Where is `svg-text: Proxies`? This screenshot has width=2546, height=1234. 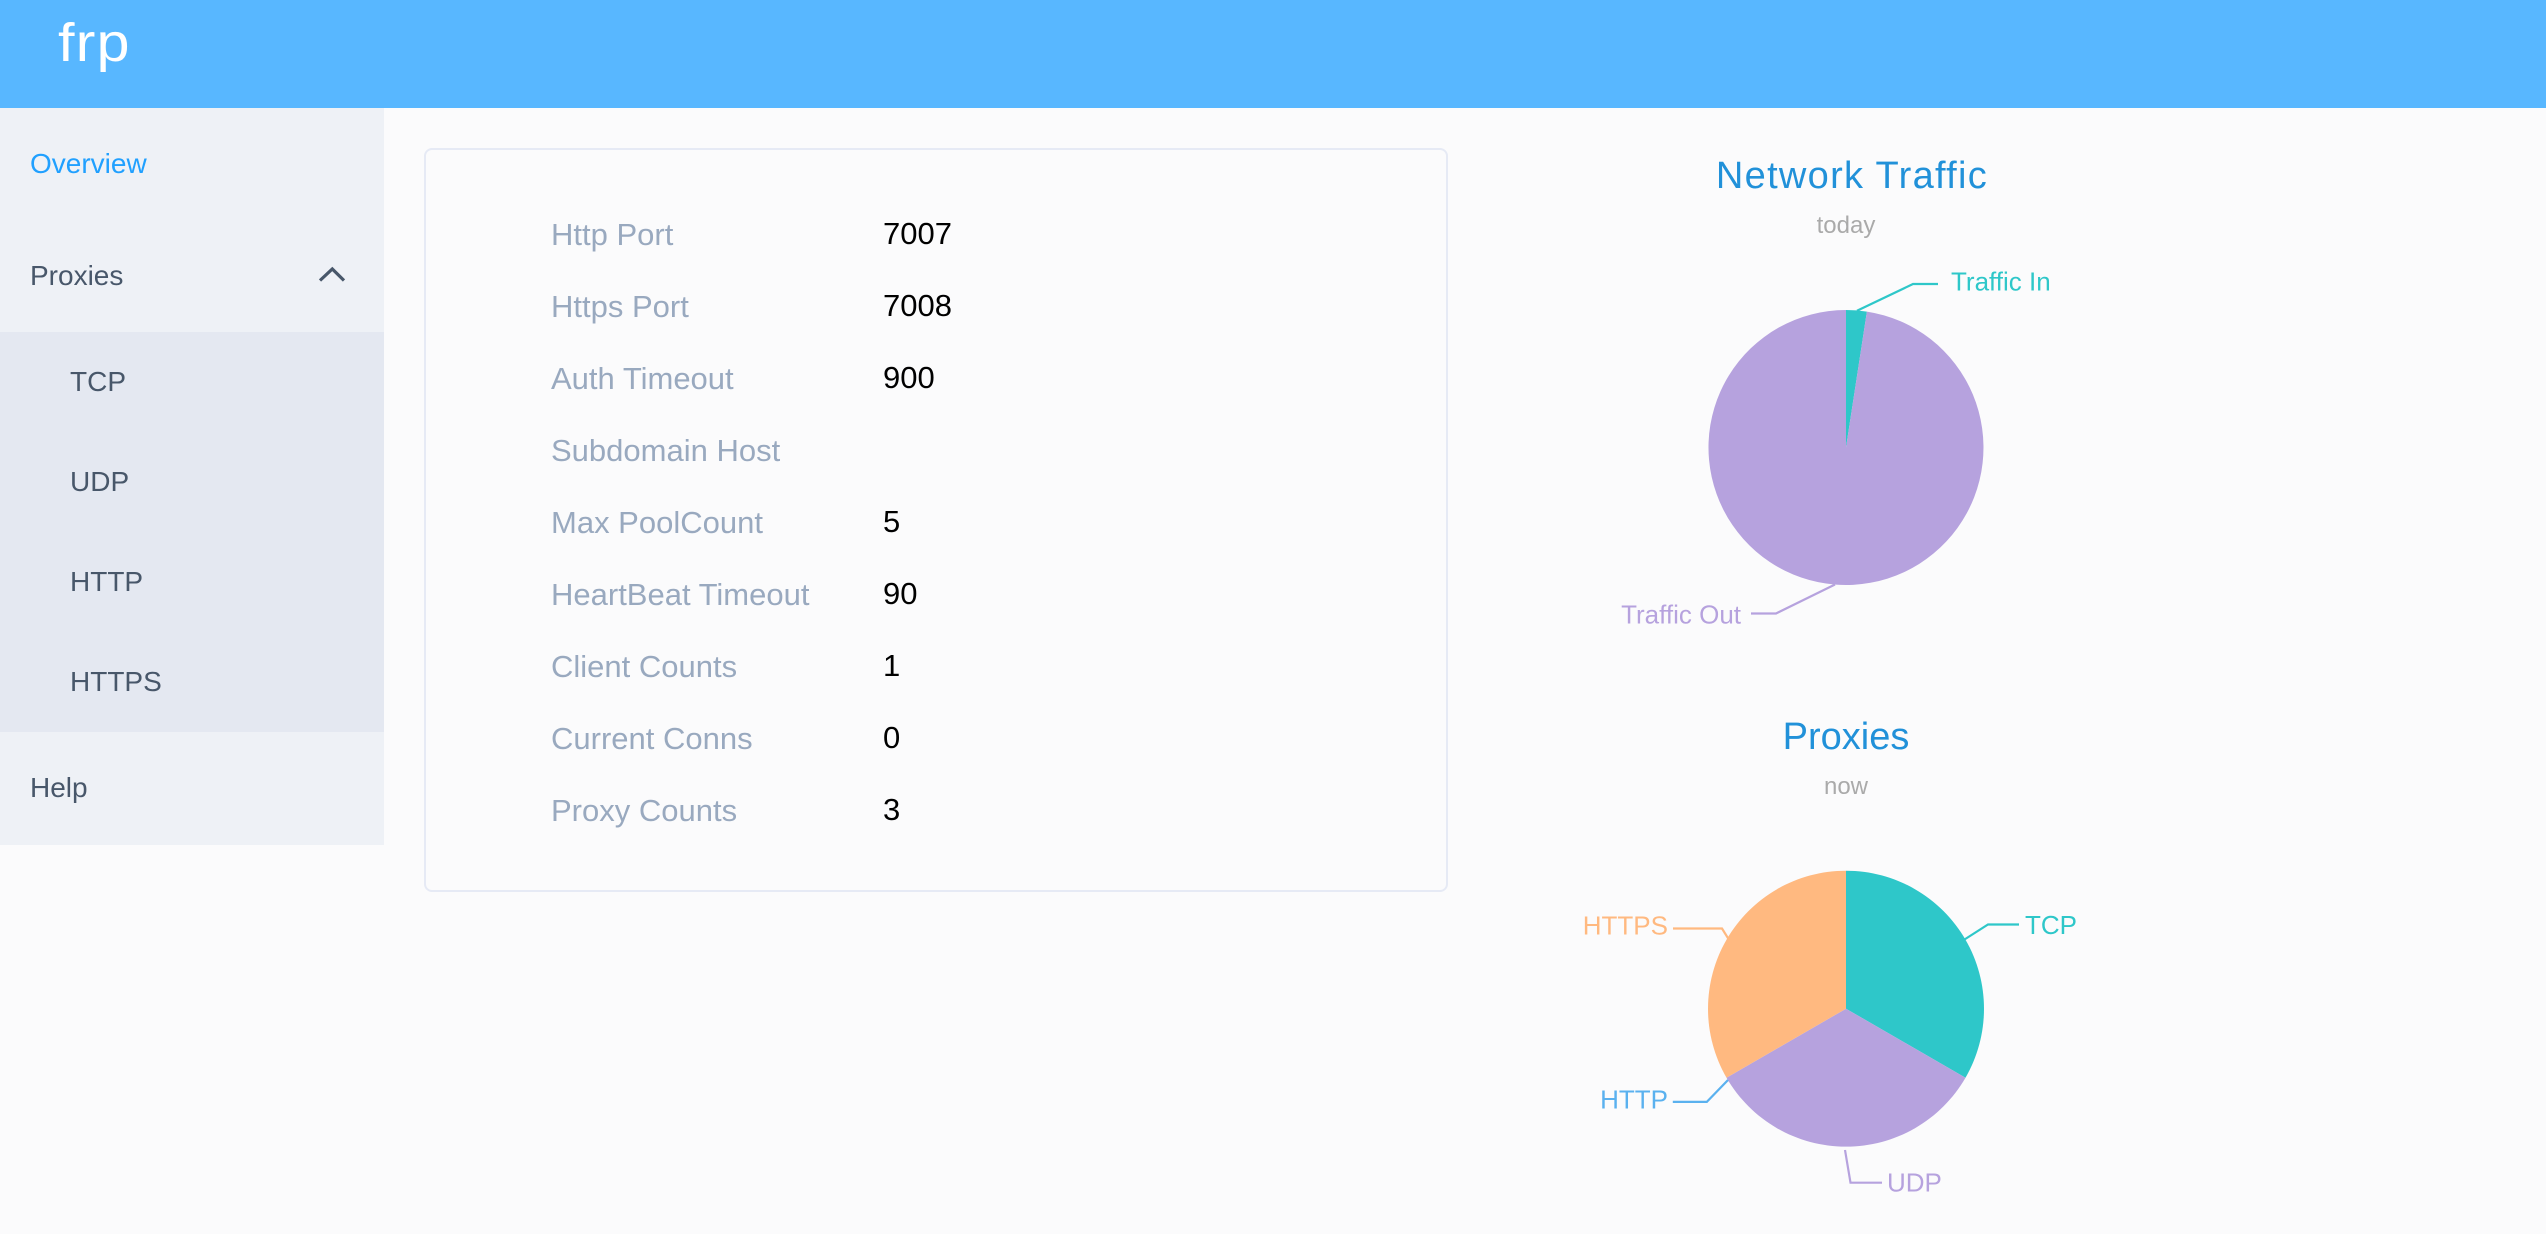
svg-text: Proxies is located at coordinates (1846, 737).